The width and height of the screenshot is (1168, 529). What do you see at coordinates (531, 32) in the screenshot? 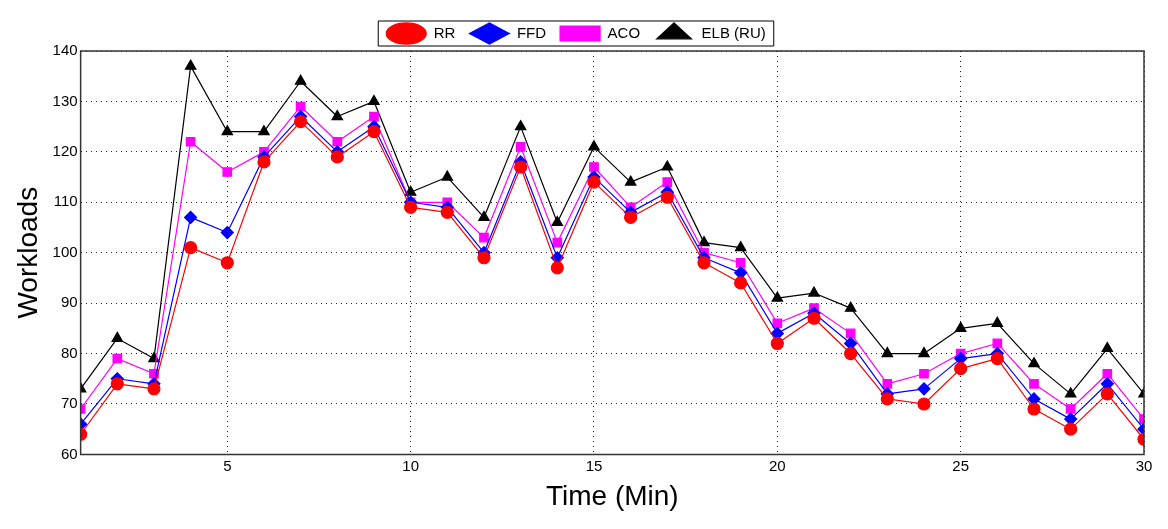
I see `legend-label: FFD` at bounding box center [531, 32].